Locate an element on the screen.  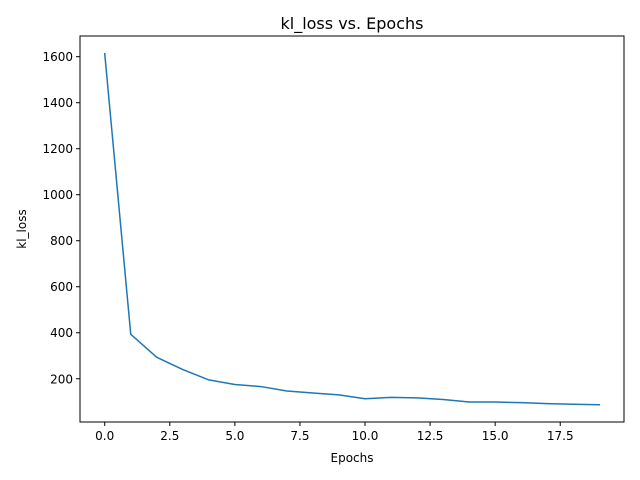
x-axis-label: Epochs is located at coordinates (352, 458).